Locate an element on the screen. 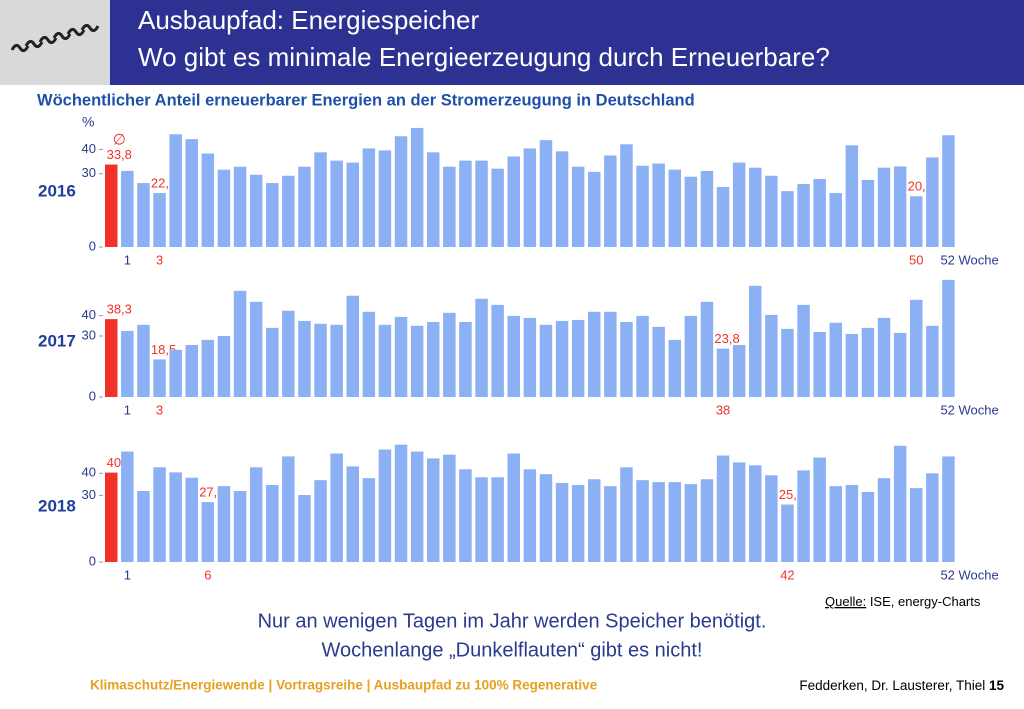 This screenshot has width=1024, height=709. average-bar is located at coordinates (111, 358).